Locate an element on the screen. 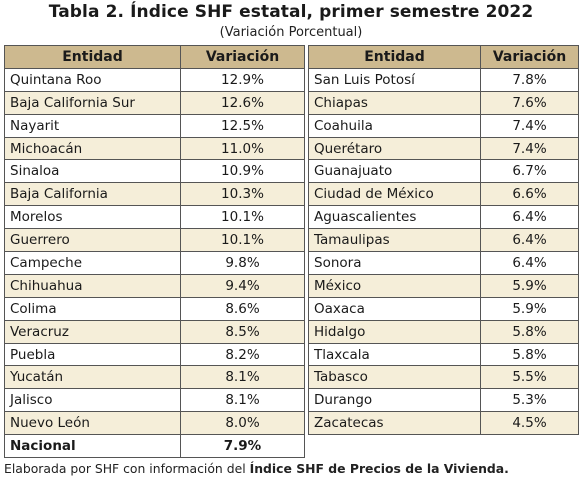 The height and width of the screenshot is (487, 582). header-entidad-right: Entidad is located at coordinates (394, 57).